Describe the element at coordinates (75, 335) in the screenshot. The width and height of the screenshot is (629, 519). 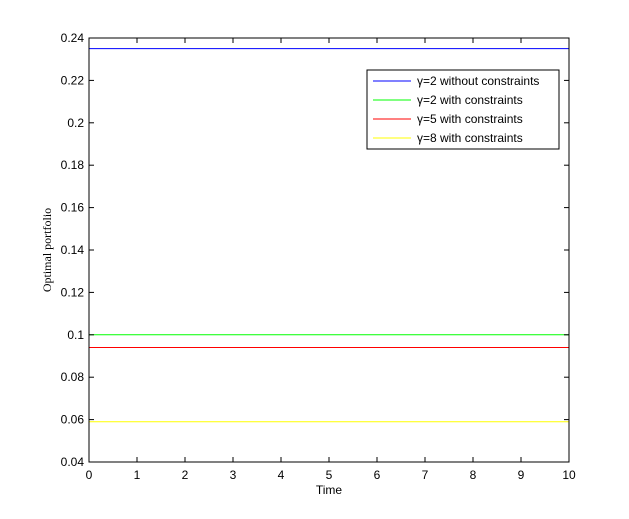
I see `y-tick-label: 0.1` at that location.